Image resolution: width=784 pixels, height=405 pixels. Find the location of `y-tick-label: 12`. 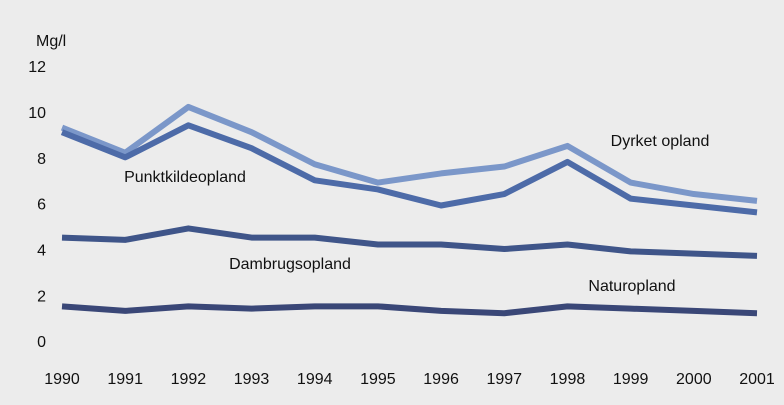

y-tick-label: 12 is located at coordinates (37, 67).